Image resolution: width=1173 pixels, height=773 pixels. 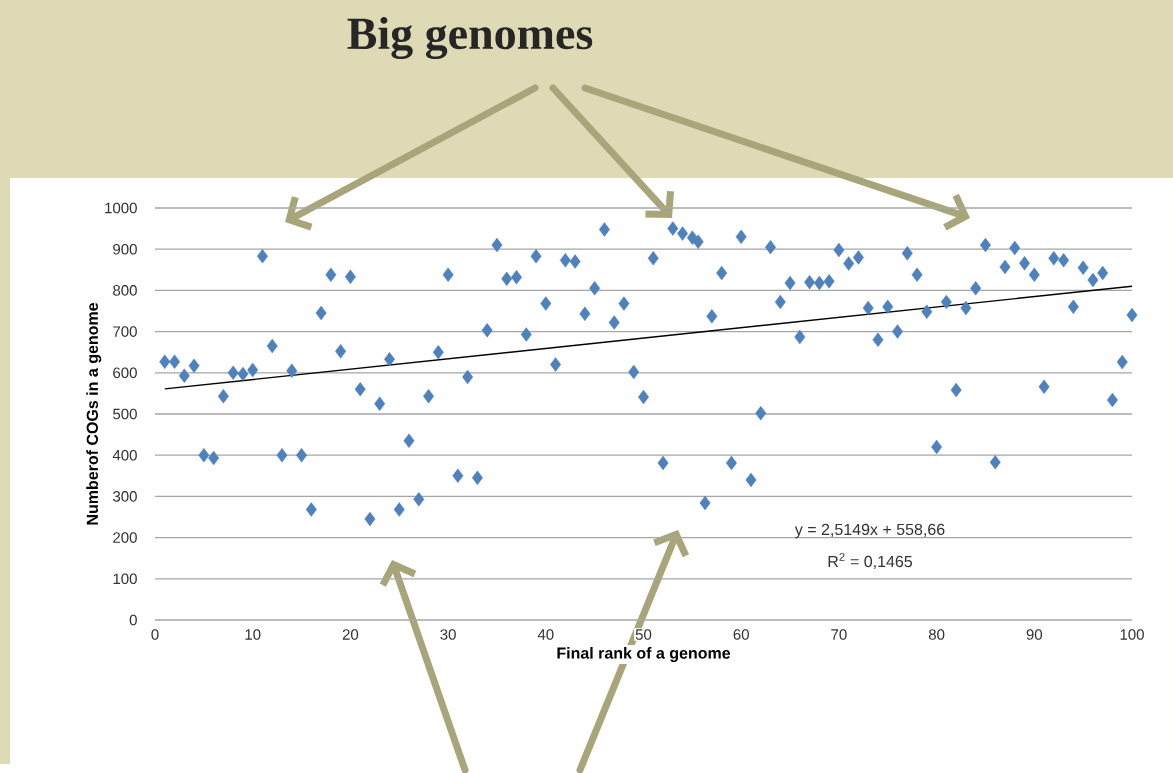 What do you see at coordinates (869, 530) in the screenshot?
I see `annotation: y = 2,5149x + 558,66` at bounding box center [869, 530].